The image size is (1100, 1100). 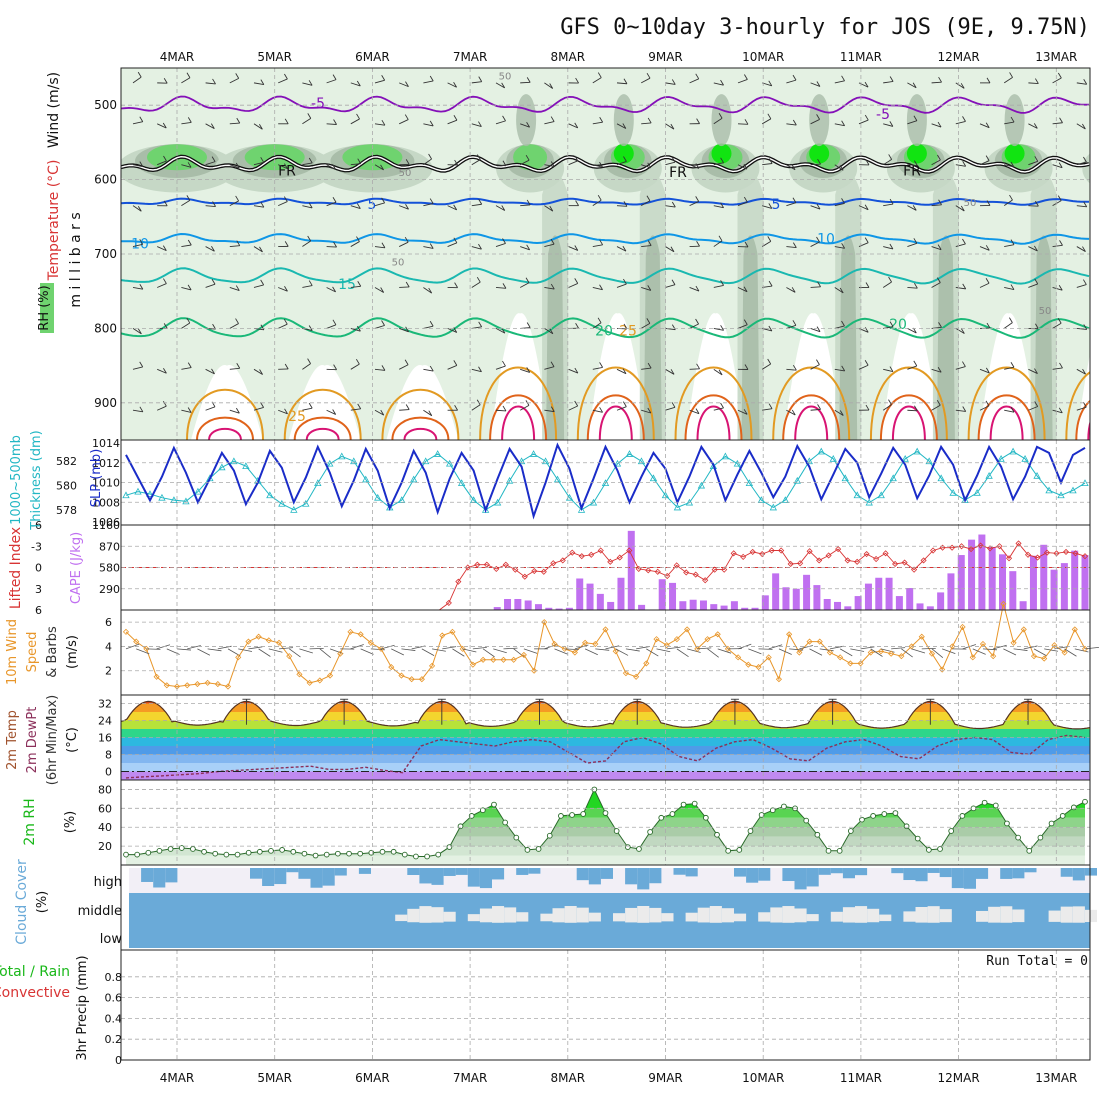 I want to click on date-label-top: 9MAR, so click(x=665, y=57).